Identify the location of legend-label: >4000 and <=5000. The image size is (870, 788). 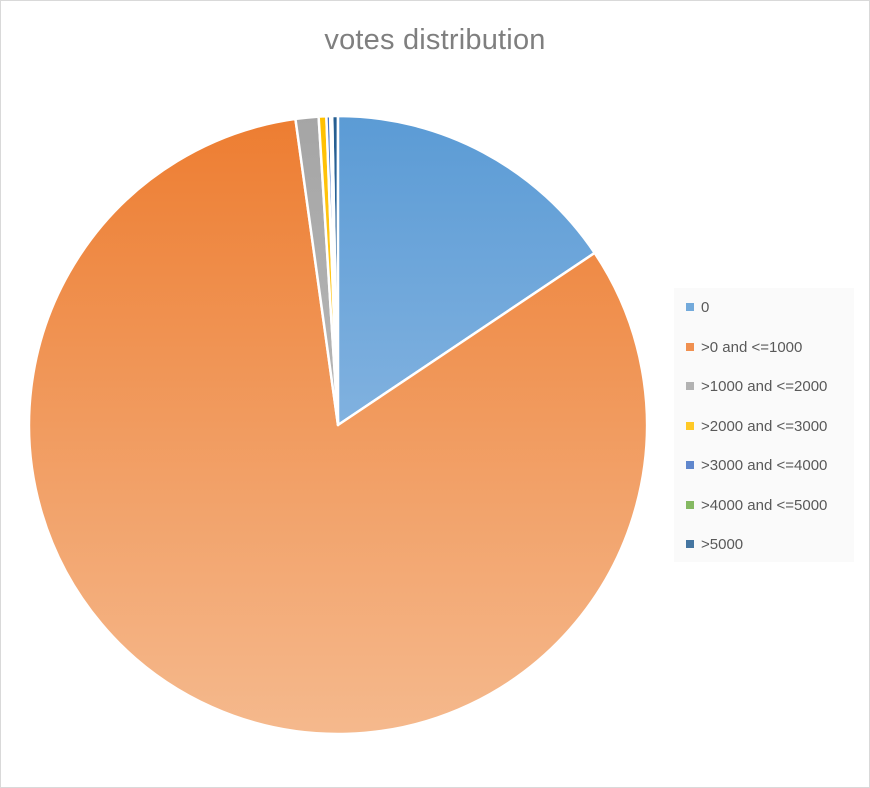
(764, 505).